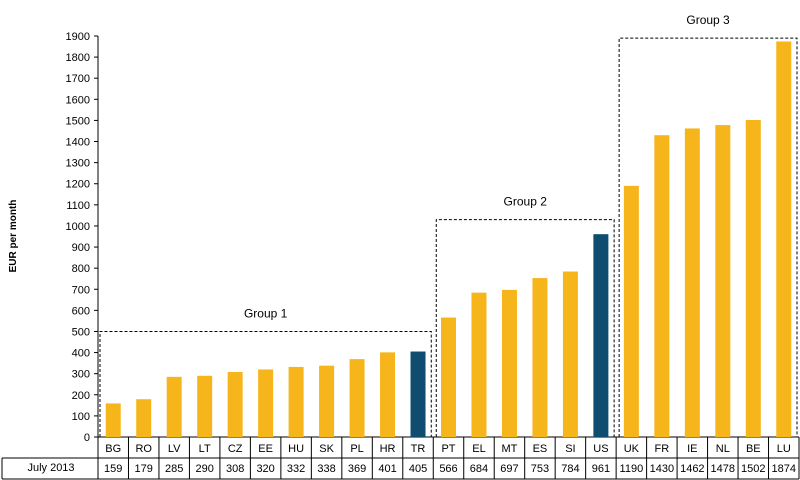 The height and width of the screenshot is (480, 800). Describe the element at coordinates (205, 406) in the screenshot. I see `bar-lt` at that location.